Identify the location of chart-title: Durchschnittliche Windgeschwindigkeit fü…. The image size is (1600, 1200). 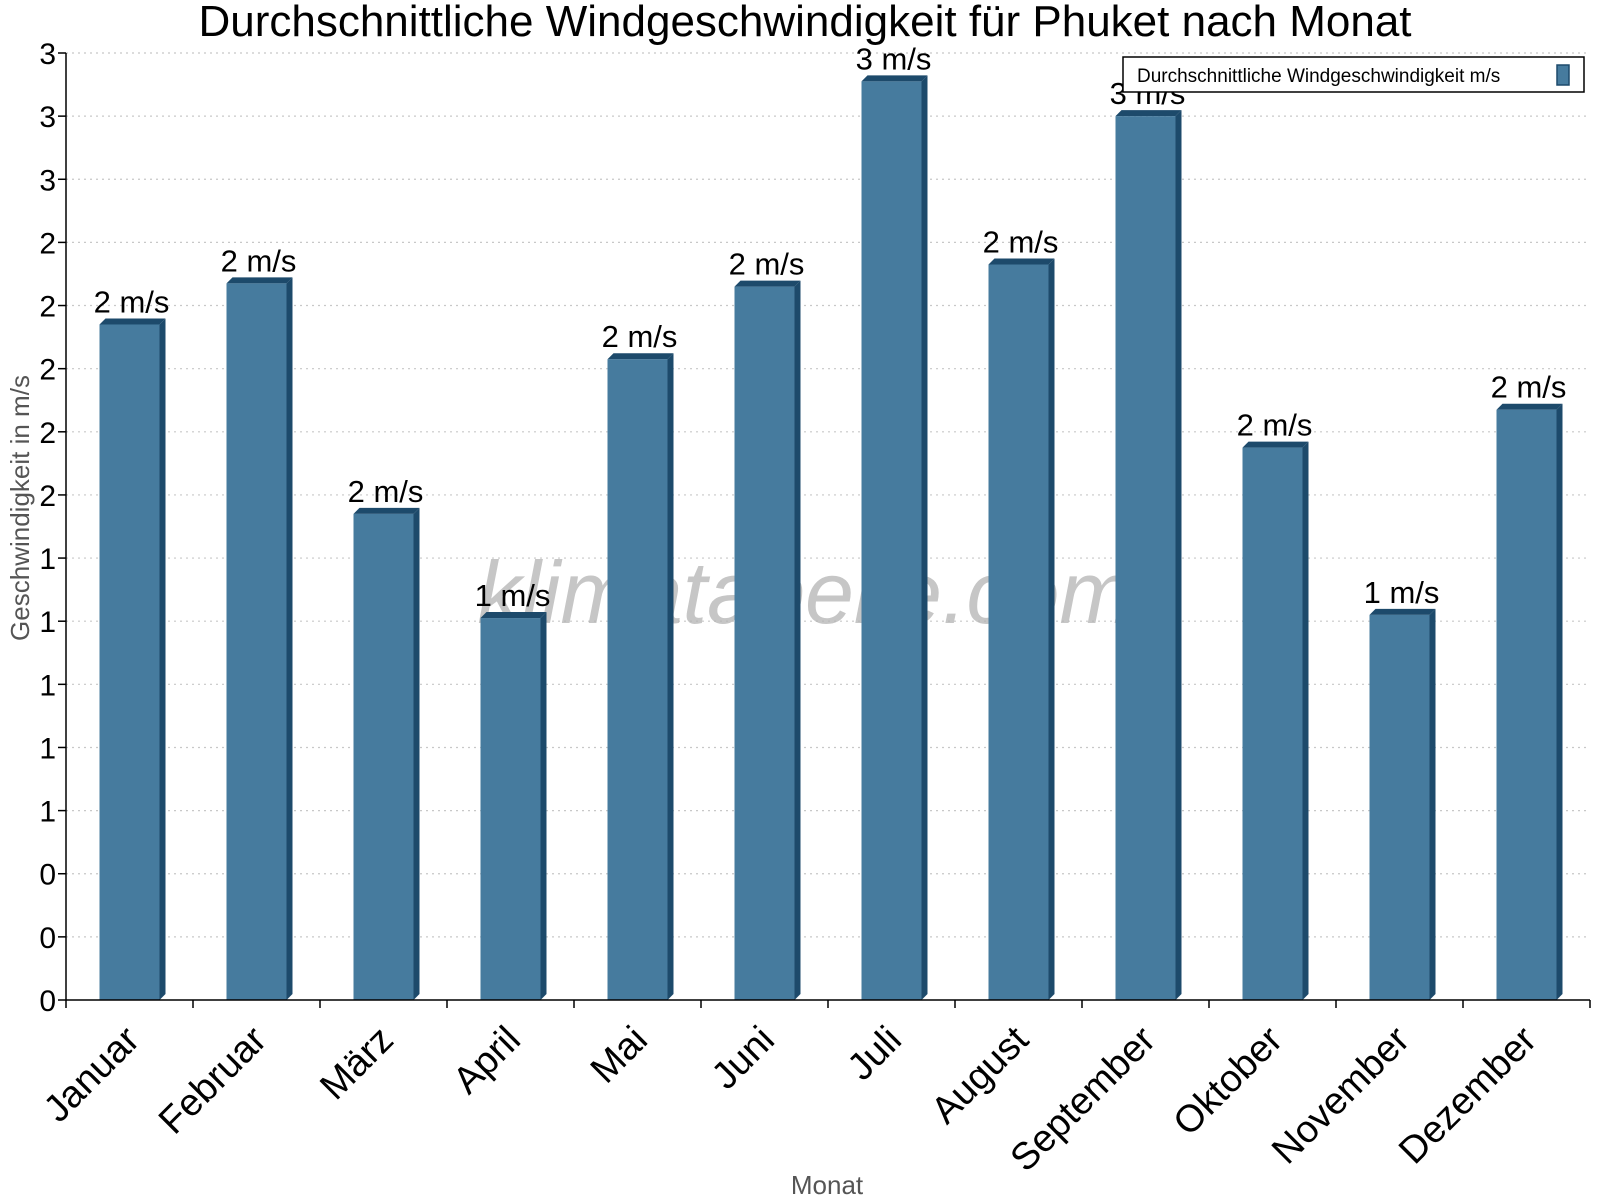
(804, 23).